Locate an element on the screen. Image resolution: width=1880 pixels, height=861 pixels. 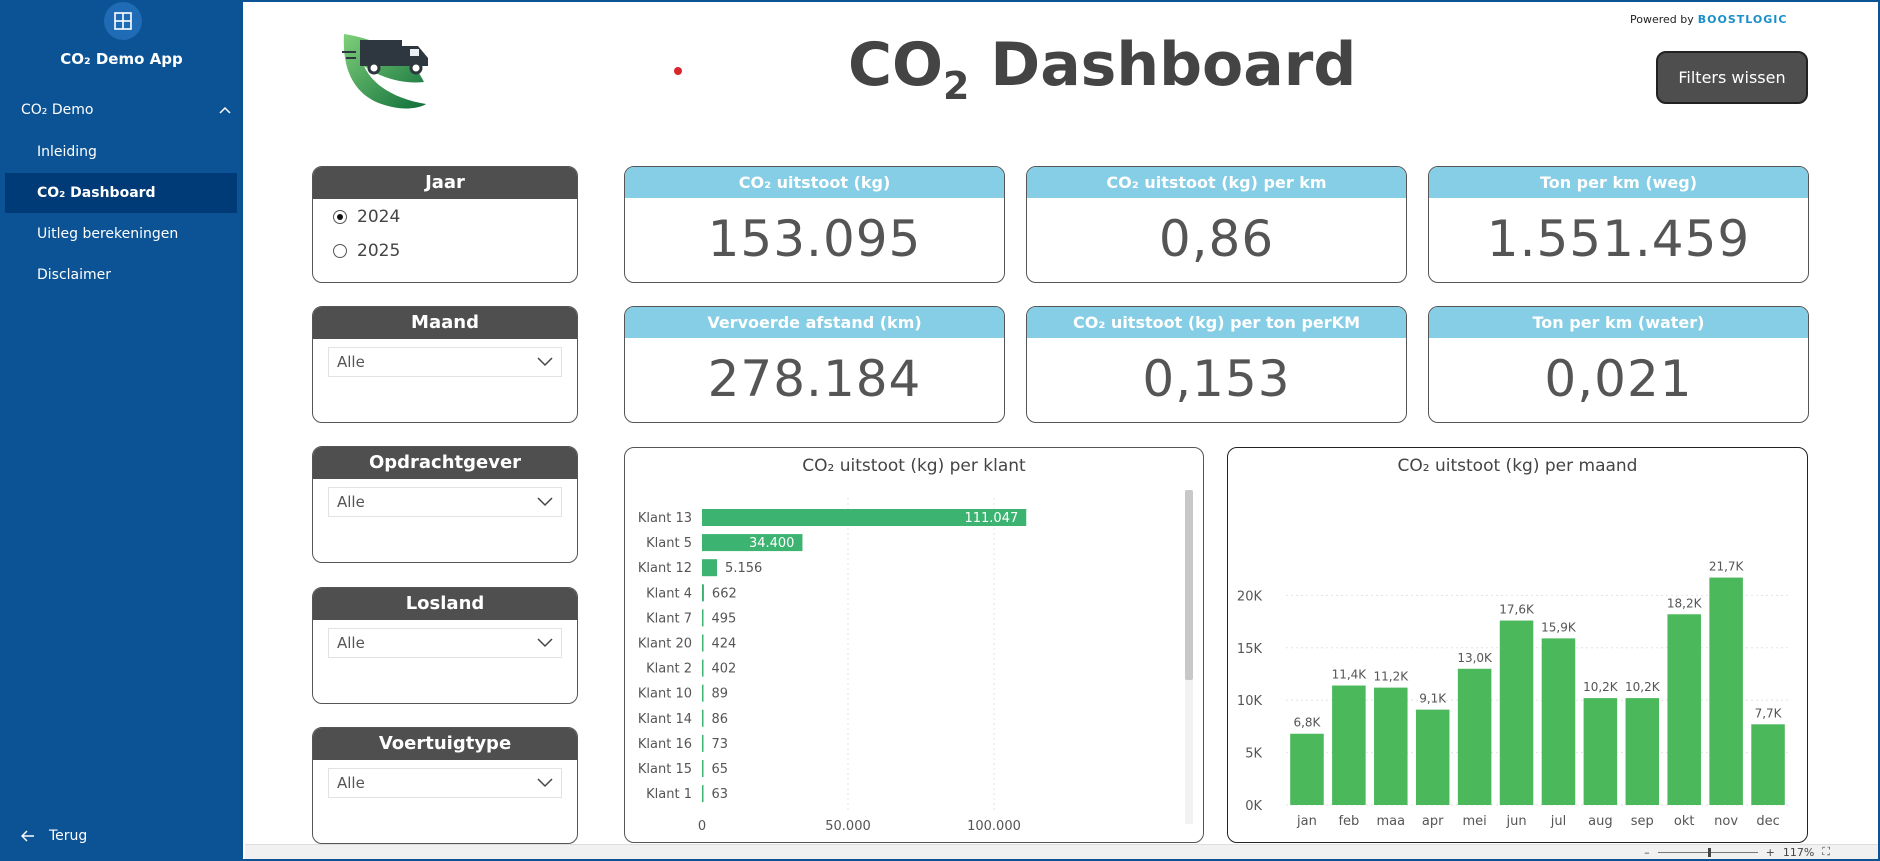
client-dropdown: Alle is located at coordinates (445, 502).